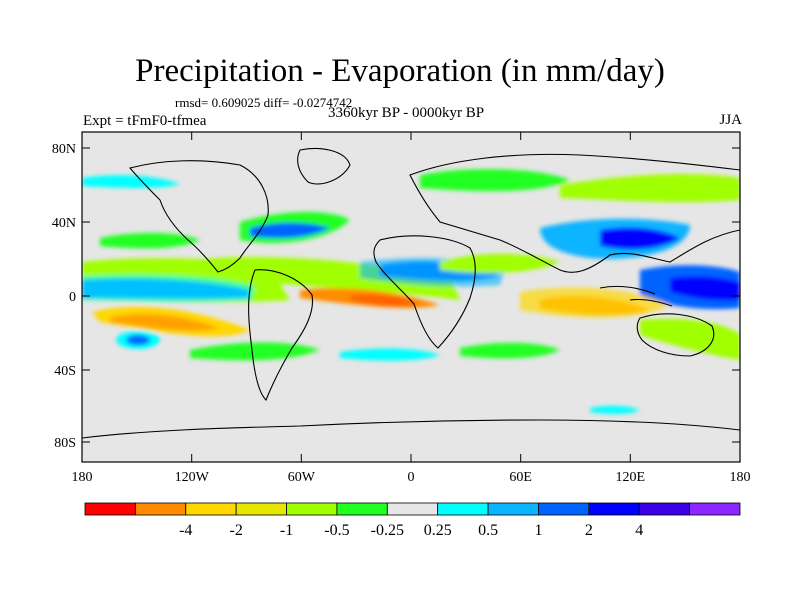 This screenshot has width=800, height=600. What do you see at coordinates (185, 530) in the screenshot?
I see `colorbar-label: -4` at bounding box center [185, 530].